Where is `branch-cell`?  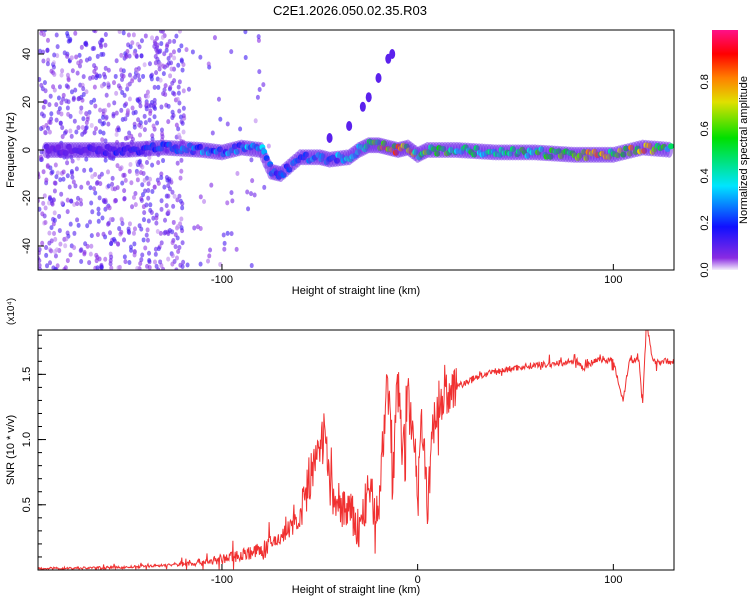
branch-cell is located at coordinates (362, 106).